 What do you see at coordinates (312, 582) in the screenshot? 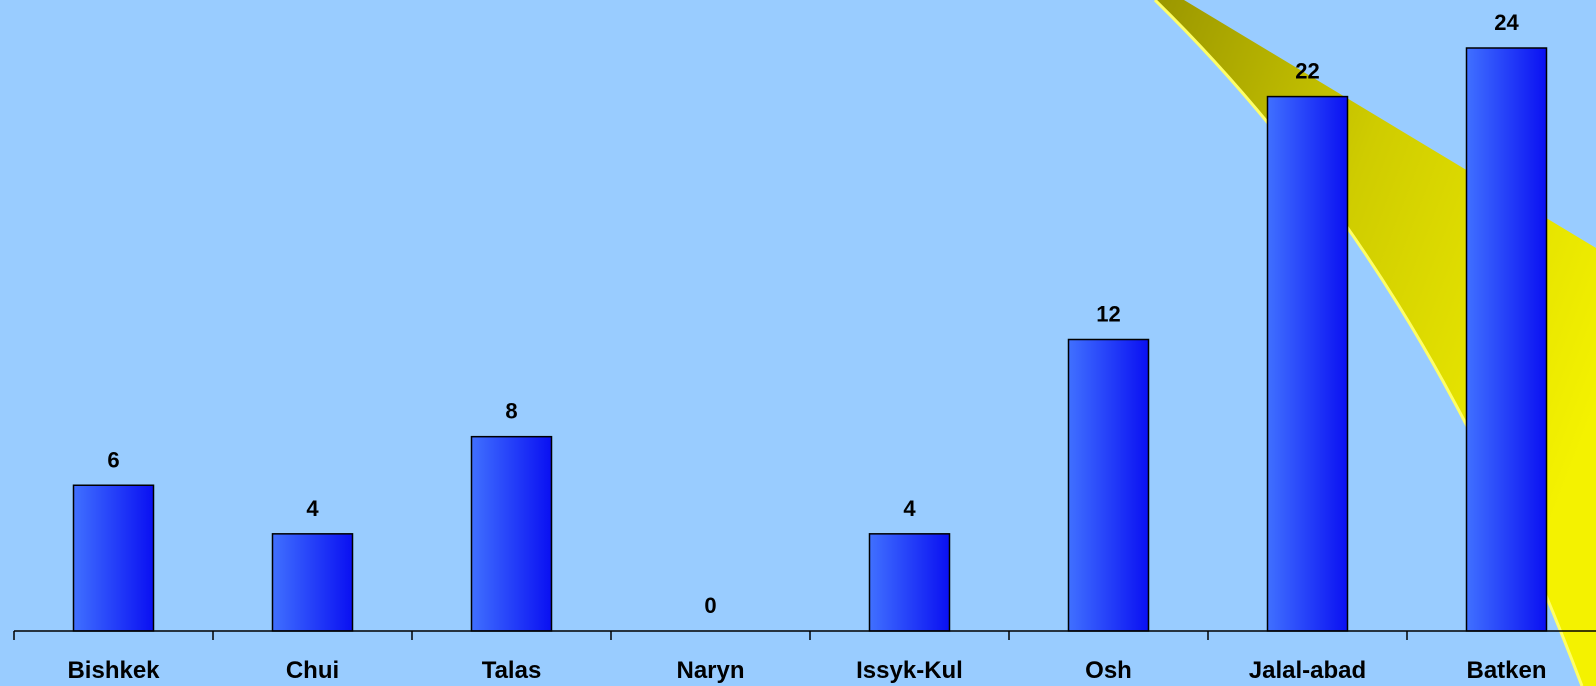
I see `bar-chui` at bounding box center [312, 582].